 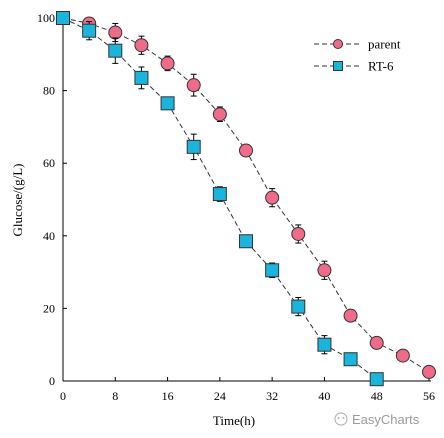 What do you see at coordinates (49, 91) in the screenshot?
I see `y-tick-label: 80` at bounding box center [49, 91].